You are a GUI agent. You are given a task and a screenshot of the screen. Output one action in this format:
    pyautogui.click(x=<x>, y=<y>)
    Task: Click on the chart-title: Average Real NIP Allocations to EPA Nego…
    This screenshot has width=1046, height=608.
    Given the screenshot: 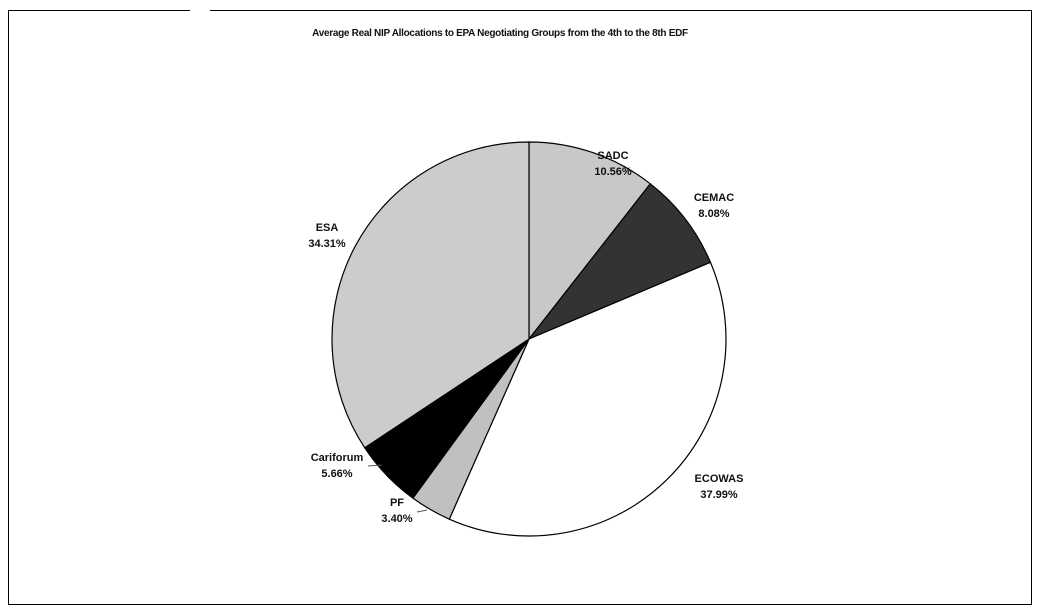 What is the action you would take?
    pyautogui.click(x=500, y=33)
    